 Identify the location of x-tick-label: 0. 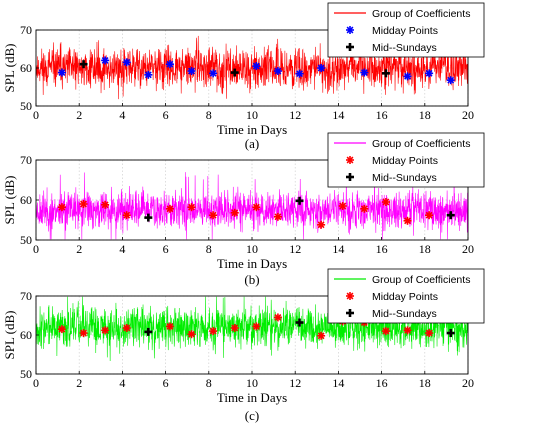
(36, 383).